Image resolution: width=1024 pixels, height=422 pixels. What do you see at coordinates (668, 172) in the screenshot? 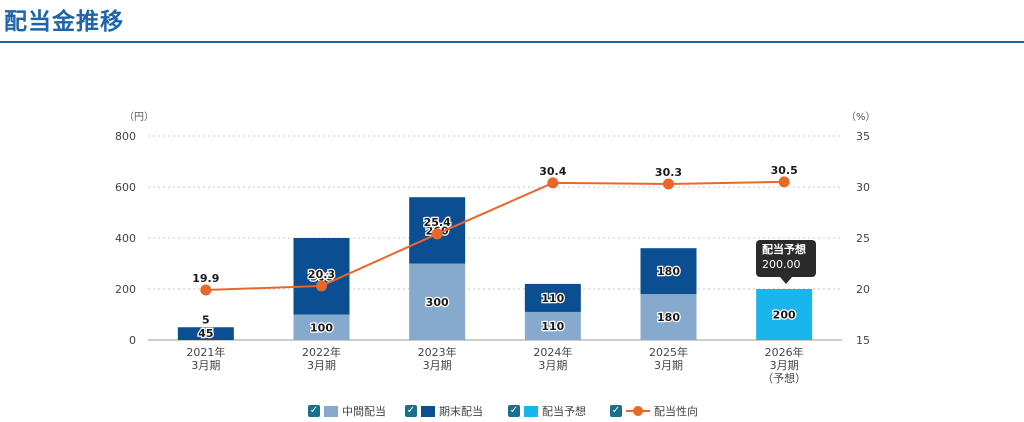
I see `payout-ratio-label: 30.3` at bounding box center [668, 172].